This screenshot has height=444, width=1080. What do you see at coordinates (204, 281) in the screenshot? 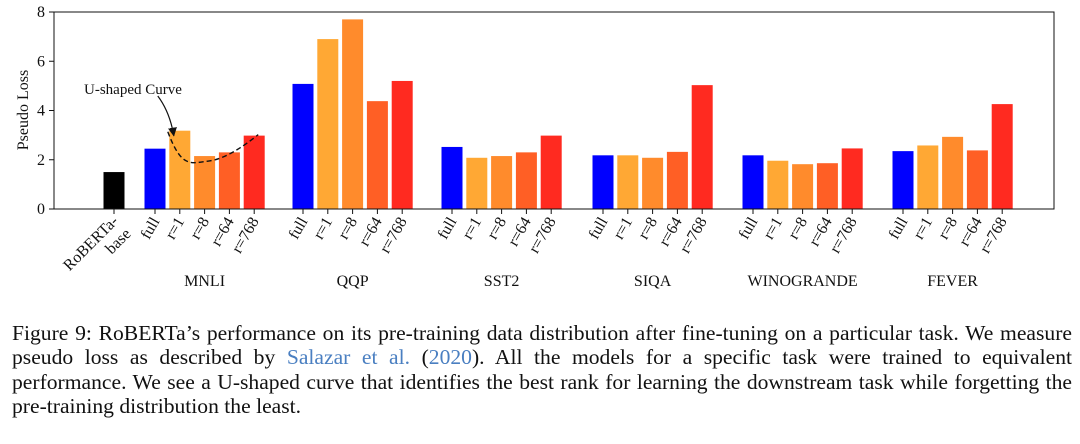
I see `group-label-mnli: MNLI` at bounding box center [204, 281].